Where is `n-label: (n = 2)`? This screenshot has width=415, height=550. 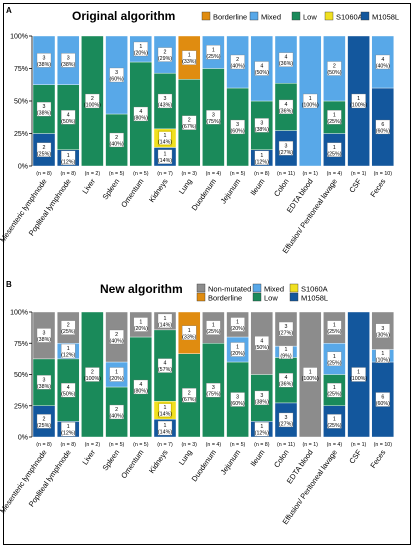 n-label: (n = 2) is located at coordinates (93, 445).